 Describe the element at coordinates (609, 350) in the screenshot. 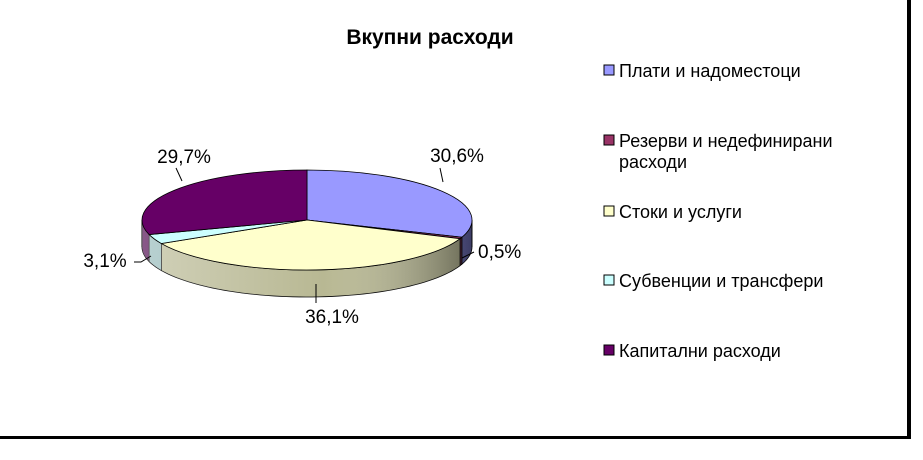

I see `legend-swatch-капитални-расходи` at that location.